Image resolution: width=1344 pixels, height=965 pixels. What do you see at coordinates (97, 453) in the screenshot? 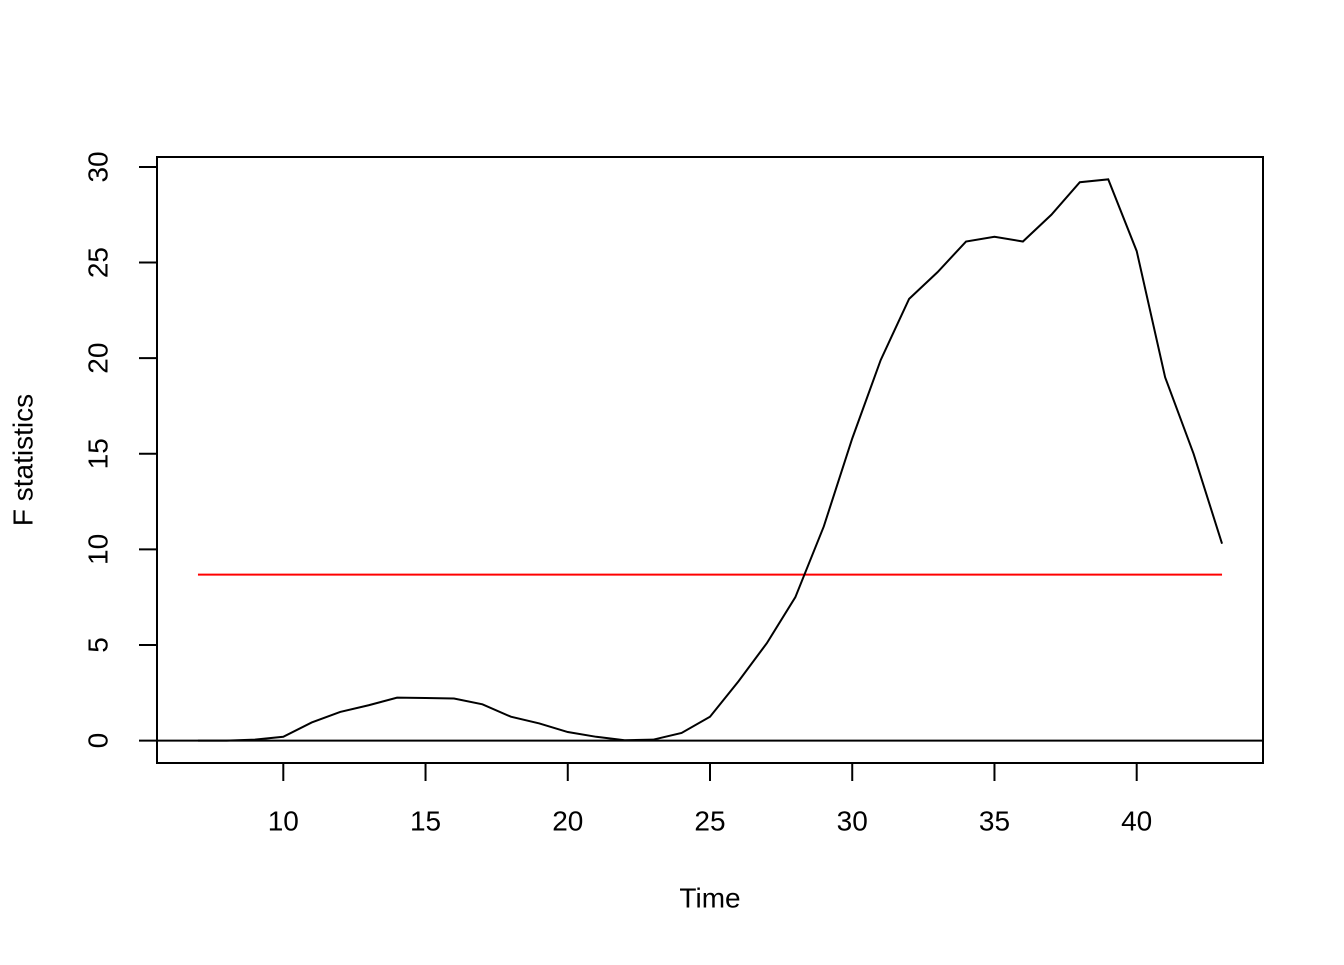
I see `y-tick-label: 15` at bounding box center [97, 453].